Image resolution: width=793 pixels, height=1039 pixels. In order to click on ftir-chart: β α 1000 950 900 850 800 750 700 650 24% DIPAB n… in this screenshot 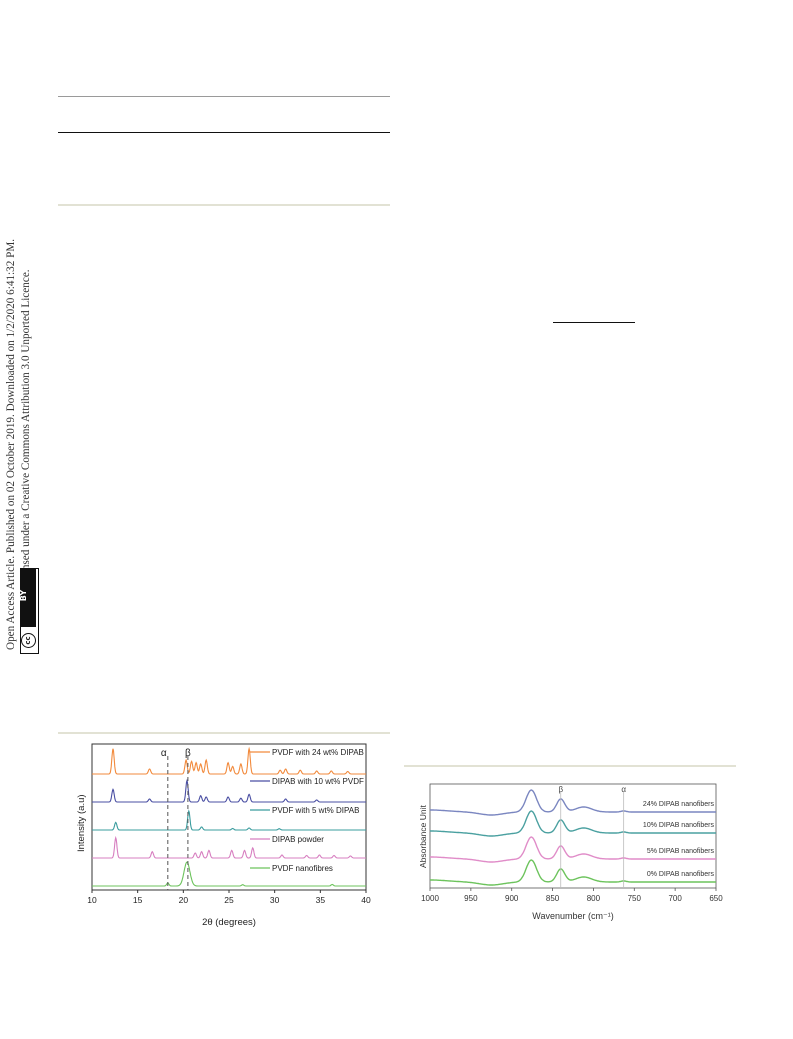, I will do `click(570, 852)`.